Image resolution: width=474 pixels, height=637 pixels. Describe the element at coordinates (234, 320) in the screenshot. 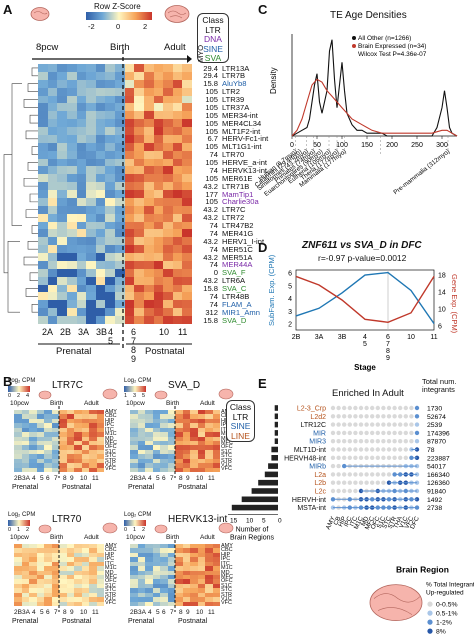

I see `te-row-label: SVA_D` at that location.